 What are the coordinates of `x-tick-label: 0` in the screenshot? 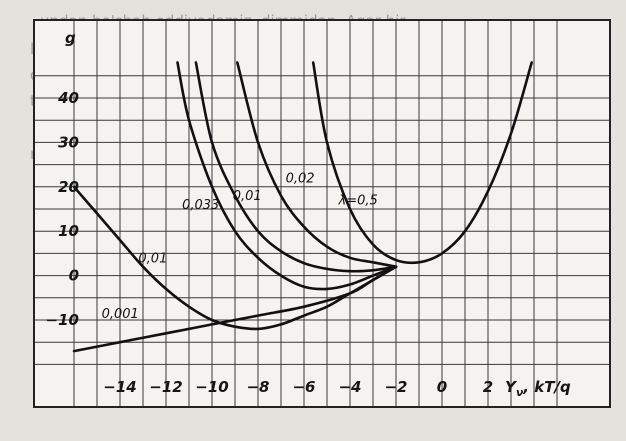 It's located at (442, 387).